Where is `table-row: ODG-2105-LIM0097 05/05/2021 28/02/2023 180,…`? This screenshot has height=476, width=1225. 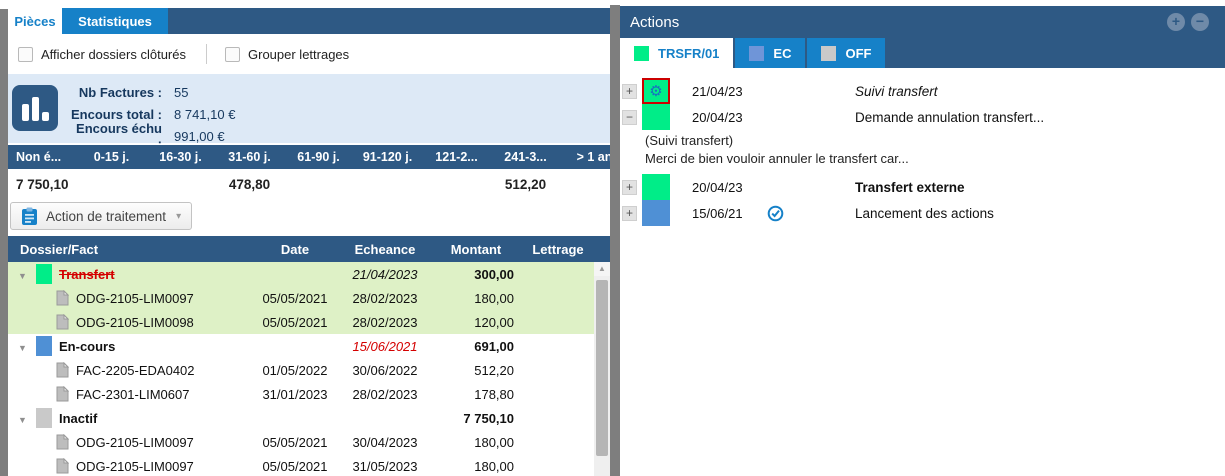
table-row: ODG-2105-LIM0097 05/05/2021 28/02/2023 180,… is located at coordinates (301, 298).